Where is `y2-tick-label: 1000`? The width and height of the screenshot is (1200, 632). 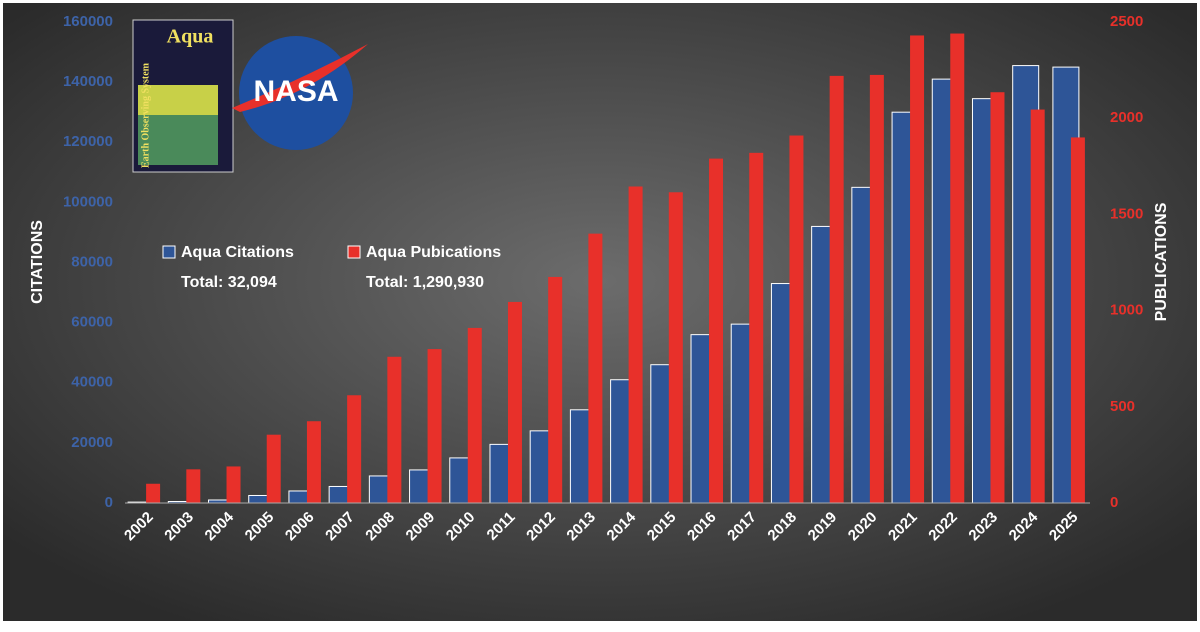
y2-tick-label: 1000 is located at coordinates (1126, 310).